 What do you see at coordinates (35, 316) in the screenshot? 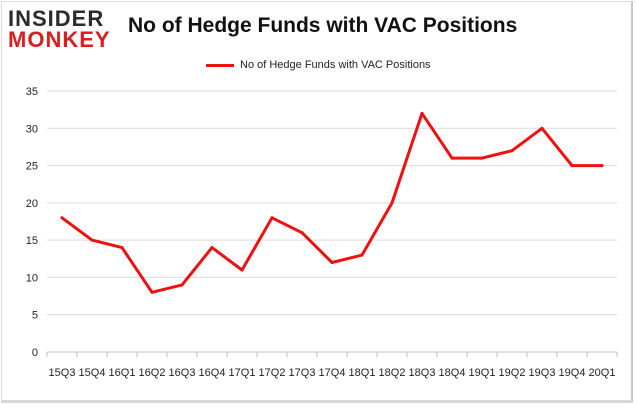
I see `y-tick-label: 5` at bounding box center [35, 316].